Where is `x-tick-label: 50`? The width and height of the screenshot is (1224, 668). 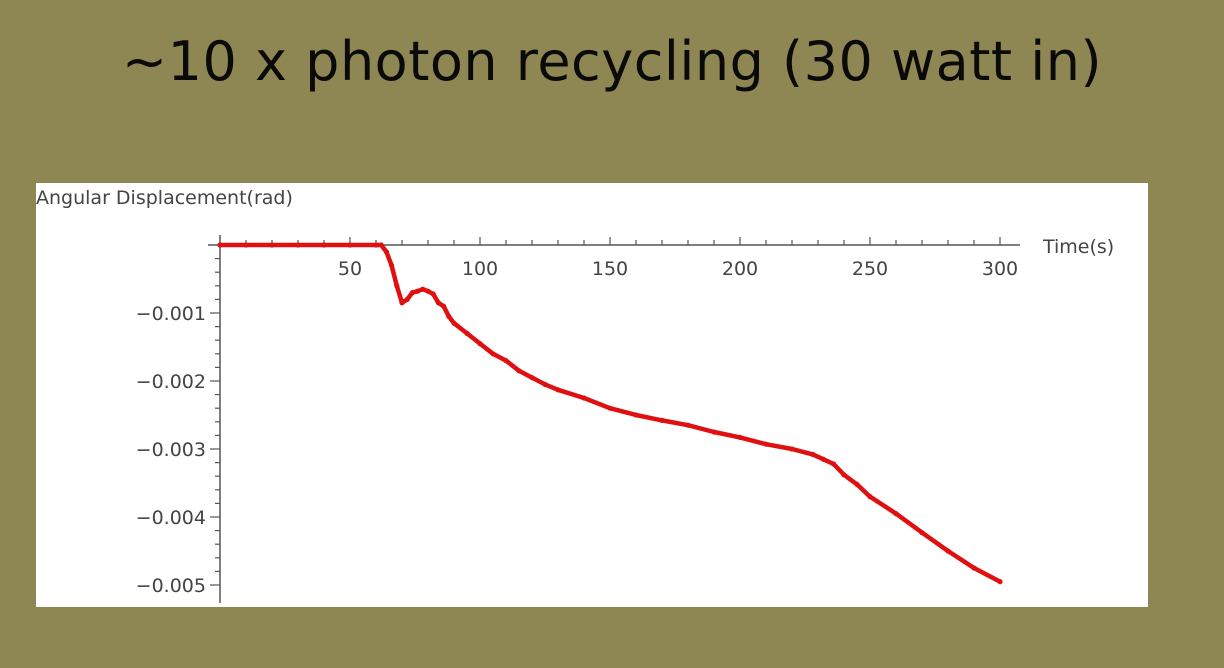 x-tick-label: 50 is located at coordinates (350, 269).